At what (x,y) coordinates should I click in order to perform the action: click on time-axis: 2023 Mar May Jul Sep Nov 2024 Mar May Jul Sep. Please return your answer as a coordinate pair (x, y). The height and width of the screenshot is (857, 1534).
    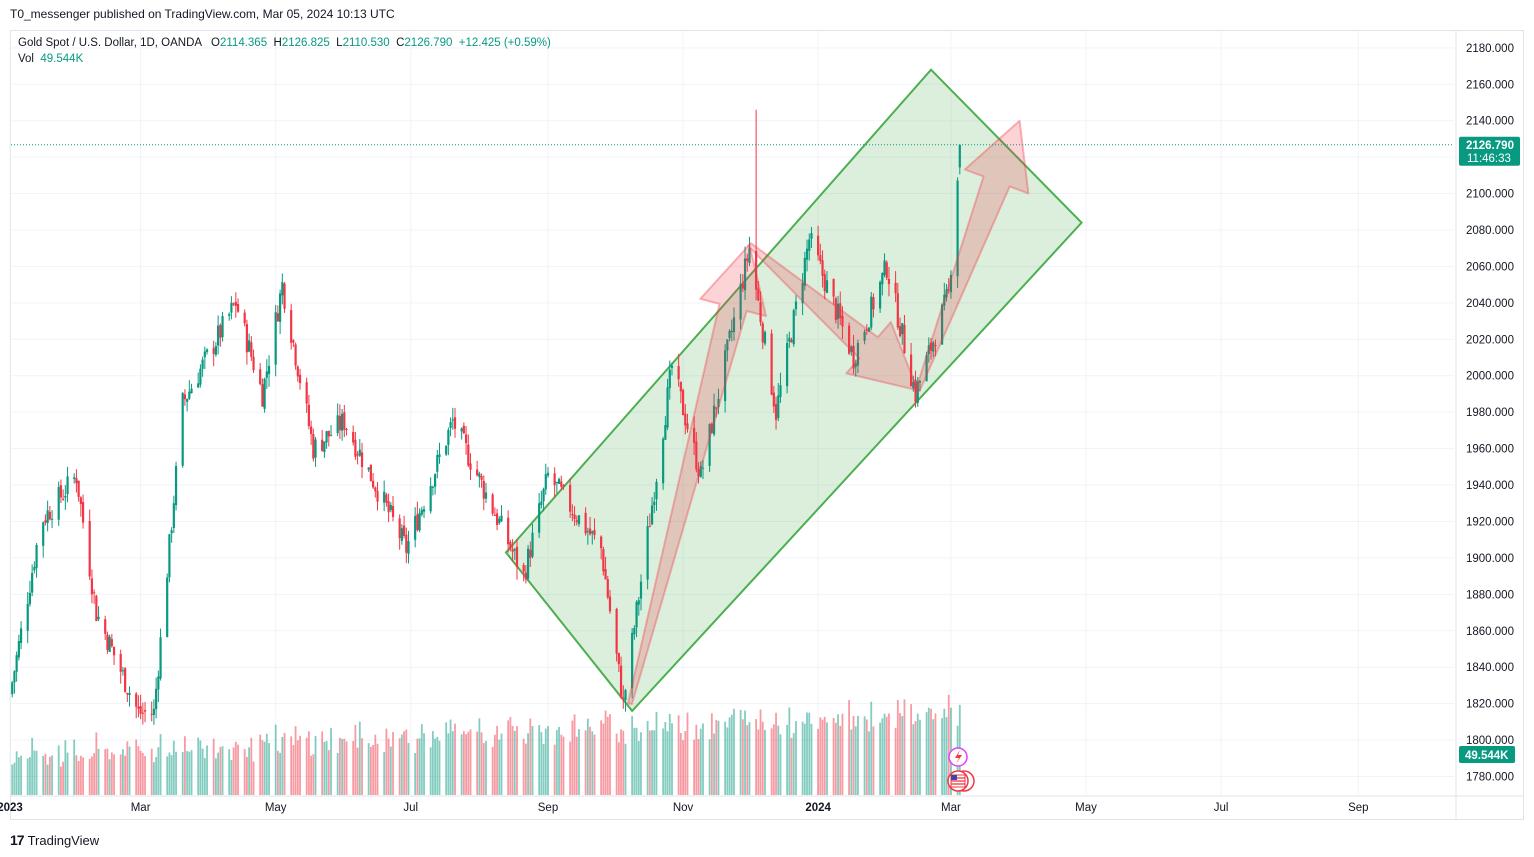
    Looking at the image, I should click on (762, 804).